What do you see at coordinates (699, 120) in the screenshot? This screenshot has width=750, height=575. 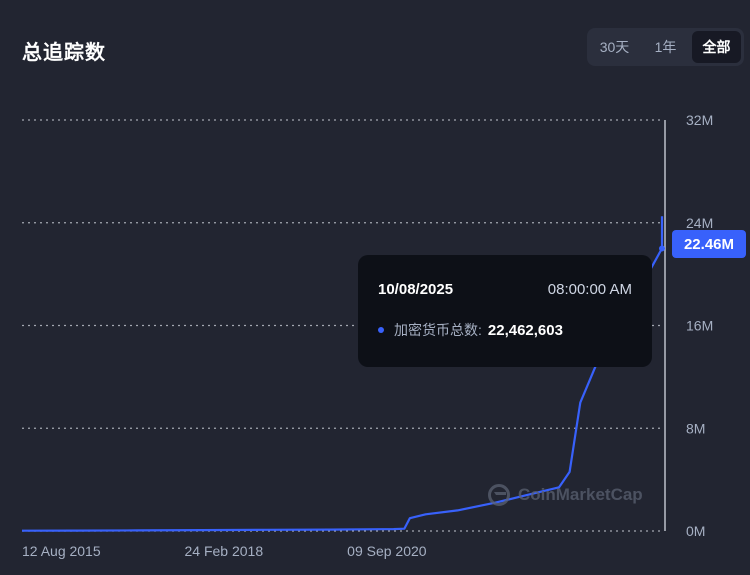 I see `y-tick-label: 32M` at bounding box center [699, 120].